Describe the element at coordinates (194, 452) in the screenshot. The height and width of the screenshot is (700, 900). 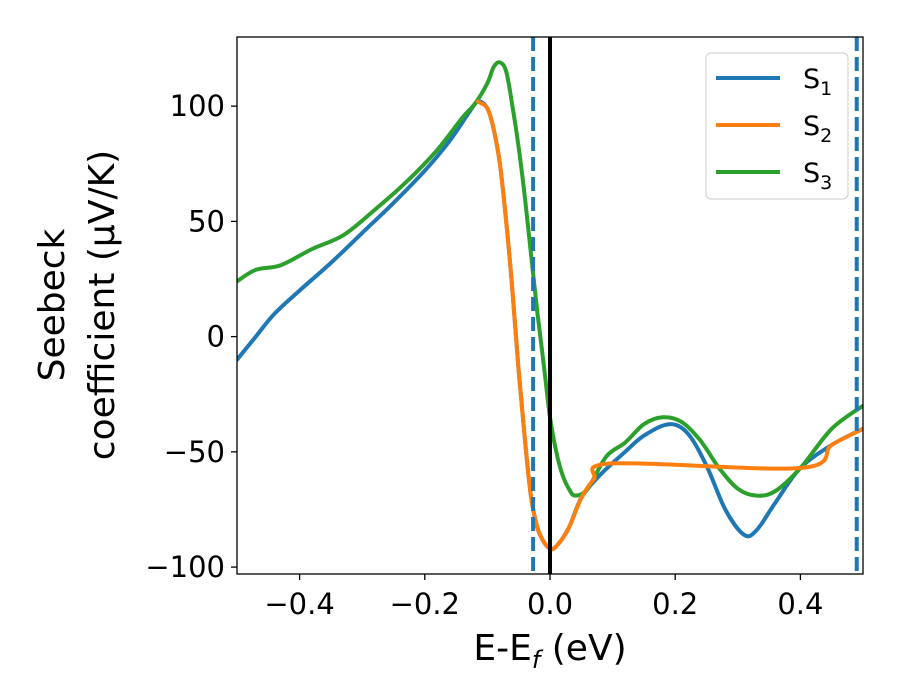
I see `y-tick-label: −50` at that location.